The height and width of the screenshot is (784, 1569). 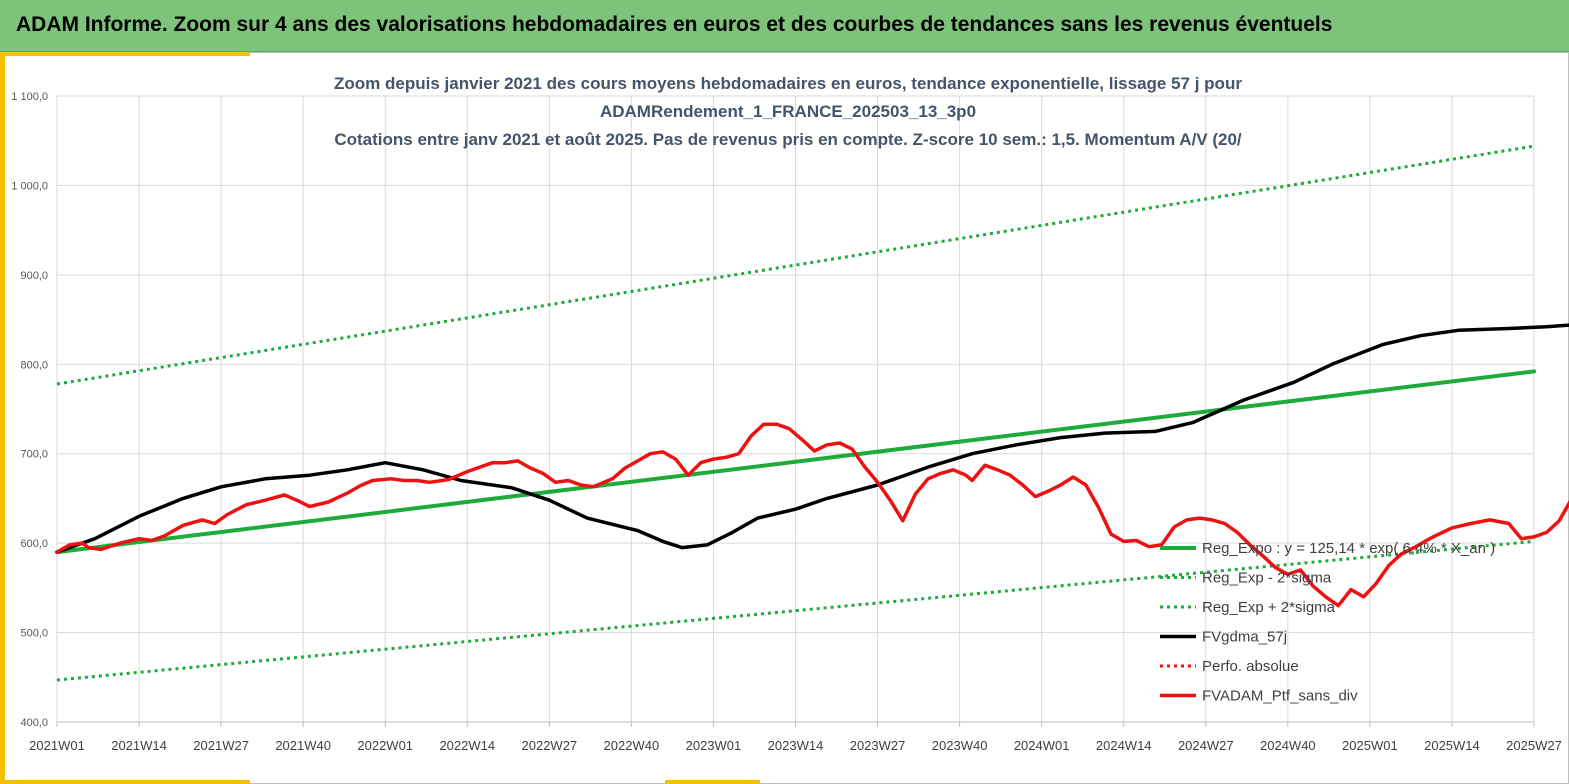 What do you see at coordinates (2, 416) in the screenshot?
I see `accent-bar-left` at bounding box center [2, 416].